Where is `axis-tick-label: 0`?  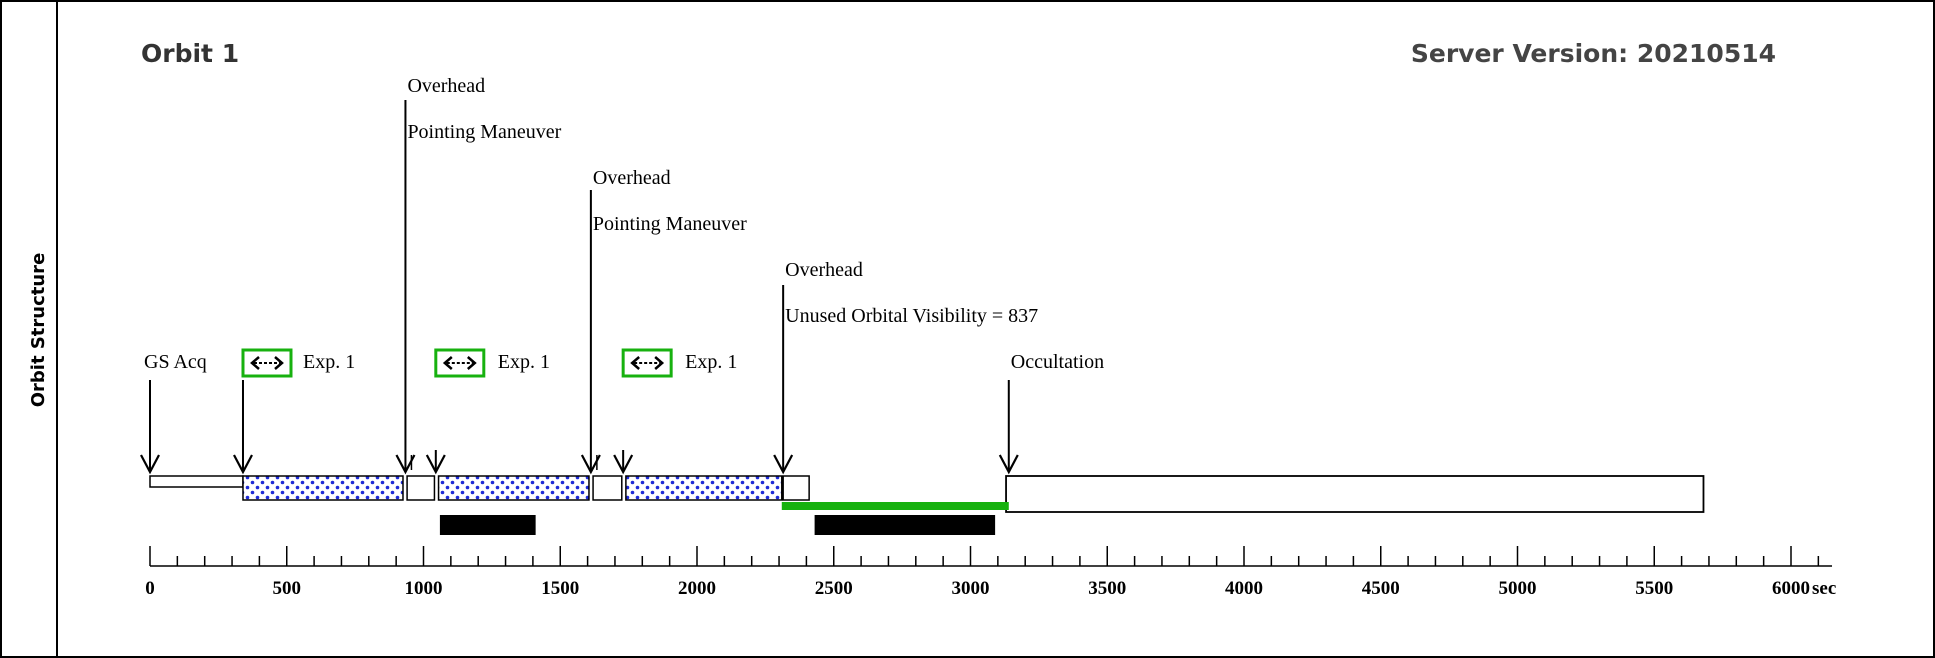
axis-tick-label: 0 is located at coordinates (150, 588).